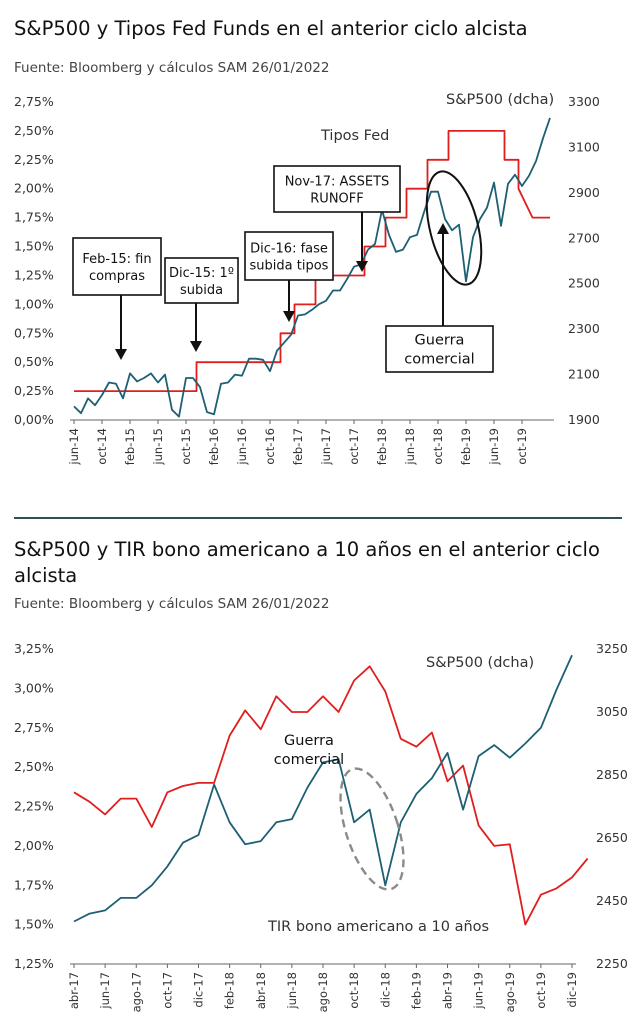 This screenshot has width=636, height=1024. Describe the element at coordinates (337, 182) in the screenshot. I see `annotation-text: Nov-17: ASSETS` at that location.